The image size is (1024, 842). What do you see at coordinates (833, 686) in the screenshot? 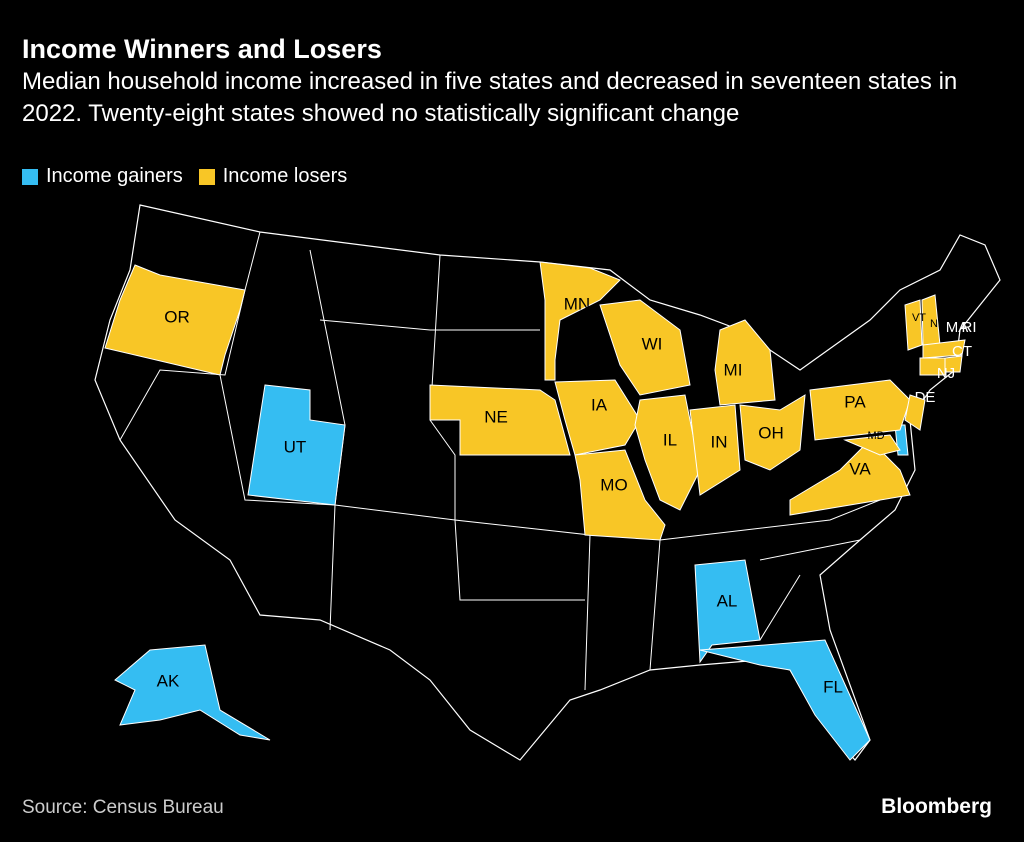
I see `state-label: FL` at bounding box center [833, 686].